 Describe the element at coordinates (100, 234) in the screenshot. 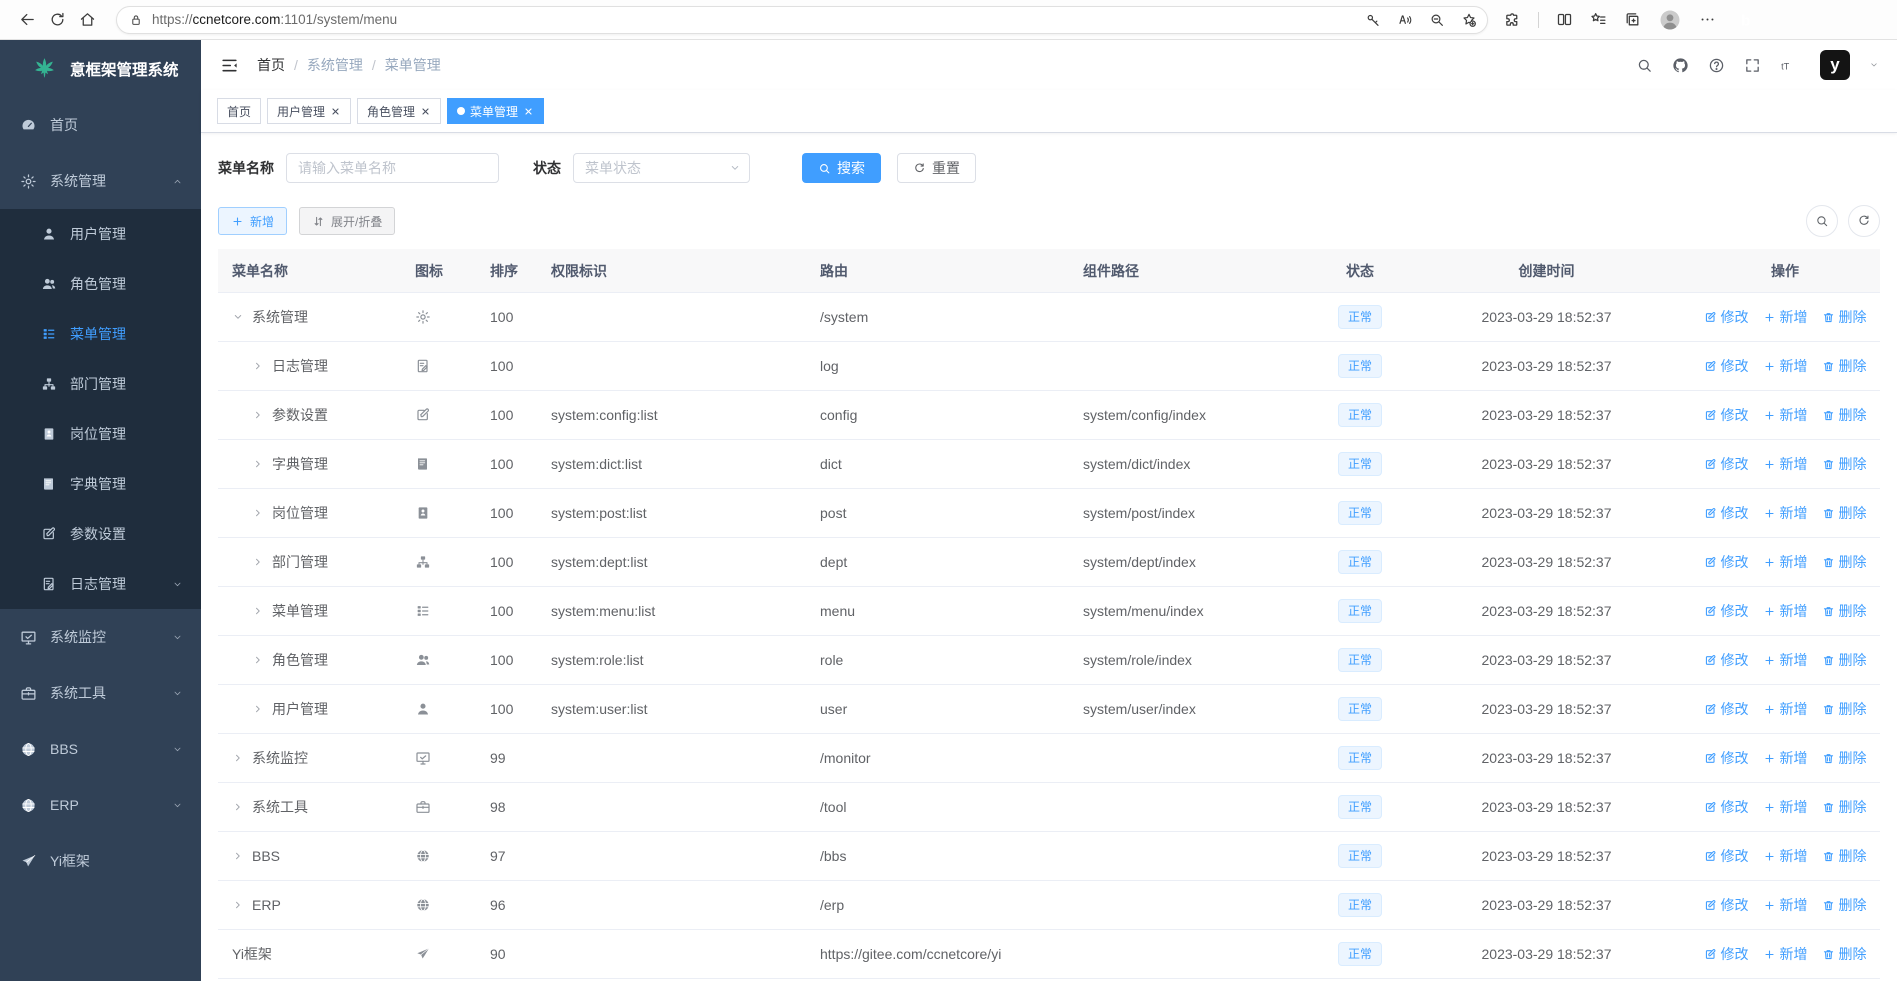

I see `sidebar-item-user-management: 用户管理` at that location.